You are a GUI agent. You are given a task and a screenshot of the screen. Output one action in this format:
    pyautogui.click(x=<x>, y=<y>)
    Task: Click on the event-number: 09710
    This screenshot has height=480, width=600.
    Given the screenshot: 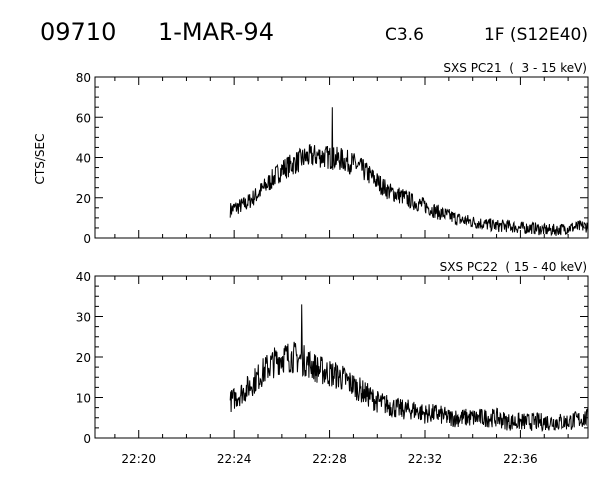 What is the action you would take?
    pyautogui.click(x=78, y=32)
    